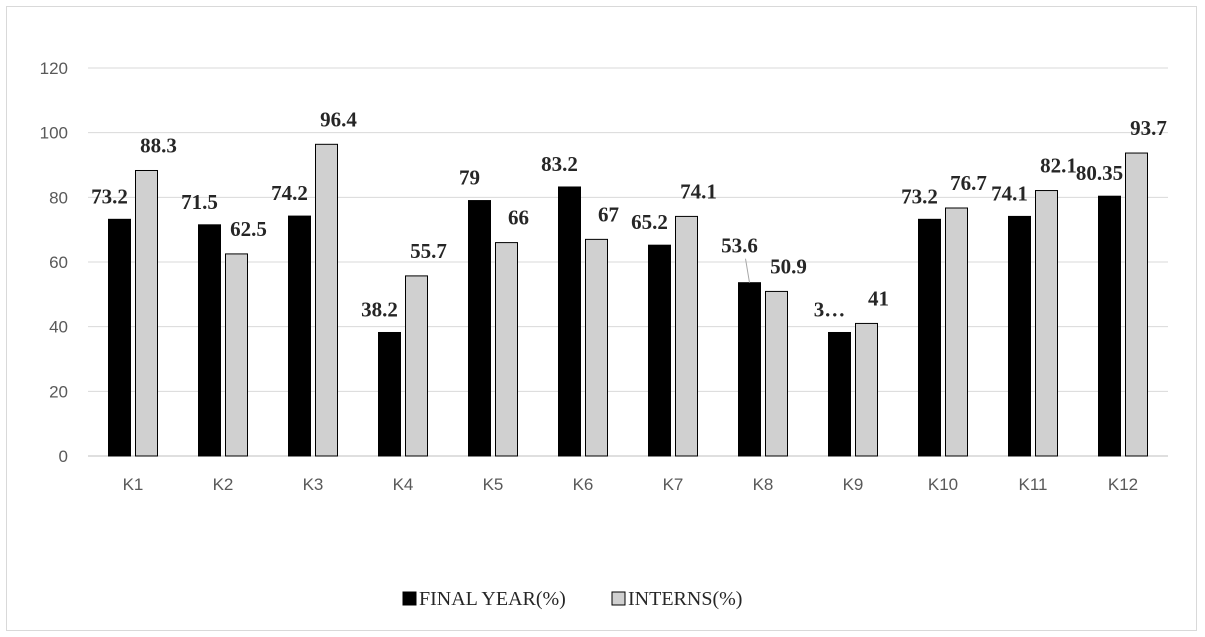 This screenshot has width=1205, height=637. I want to click on data-label: 67, so click(608, 214).